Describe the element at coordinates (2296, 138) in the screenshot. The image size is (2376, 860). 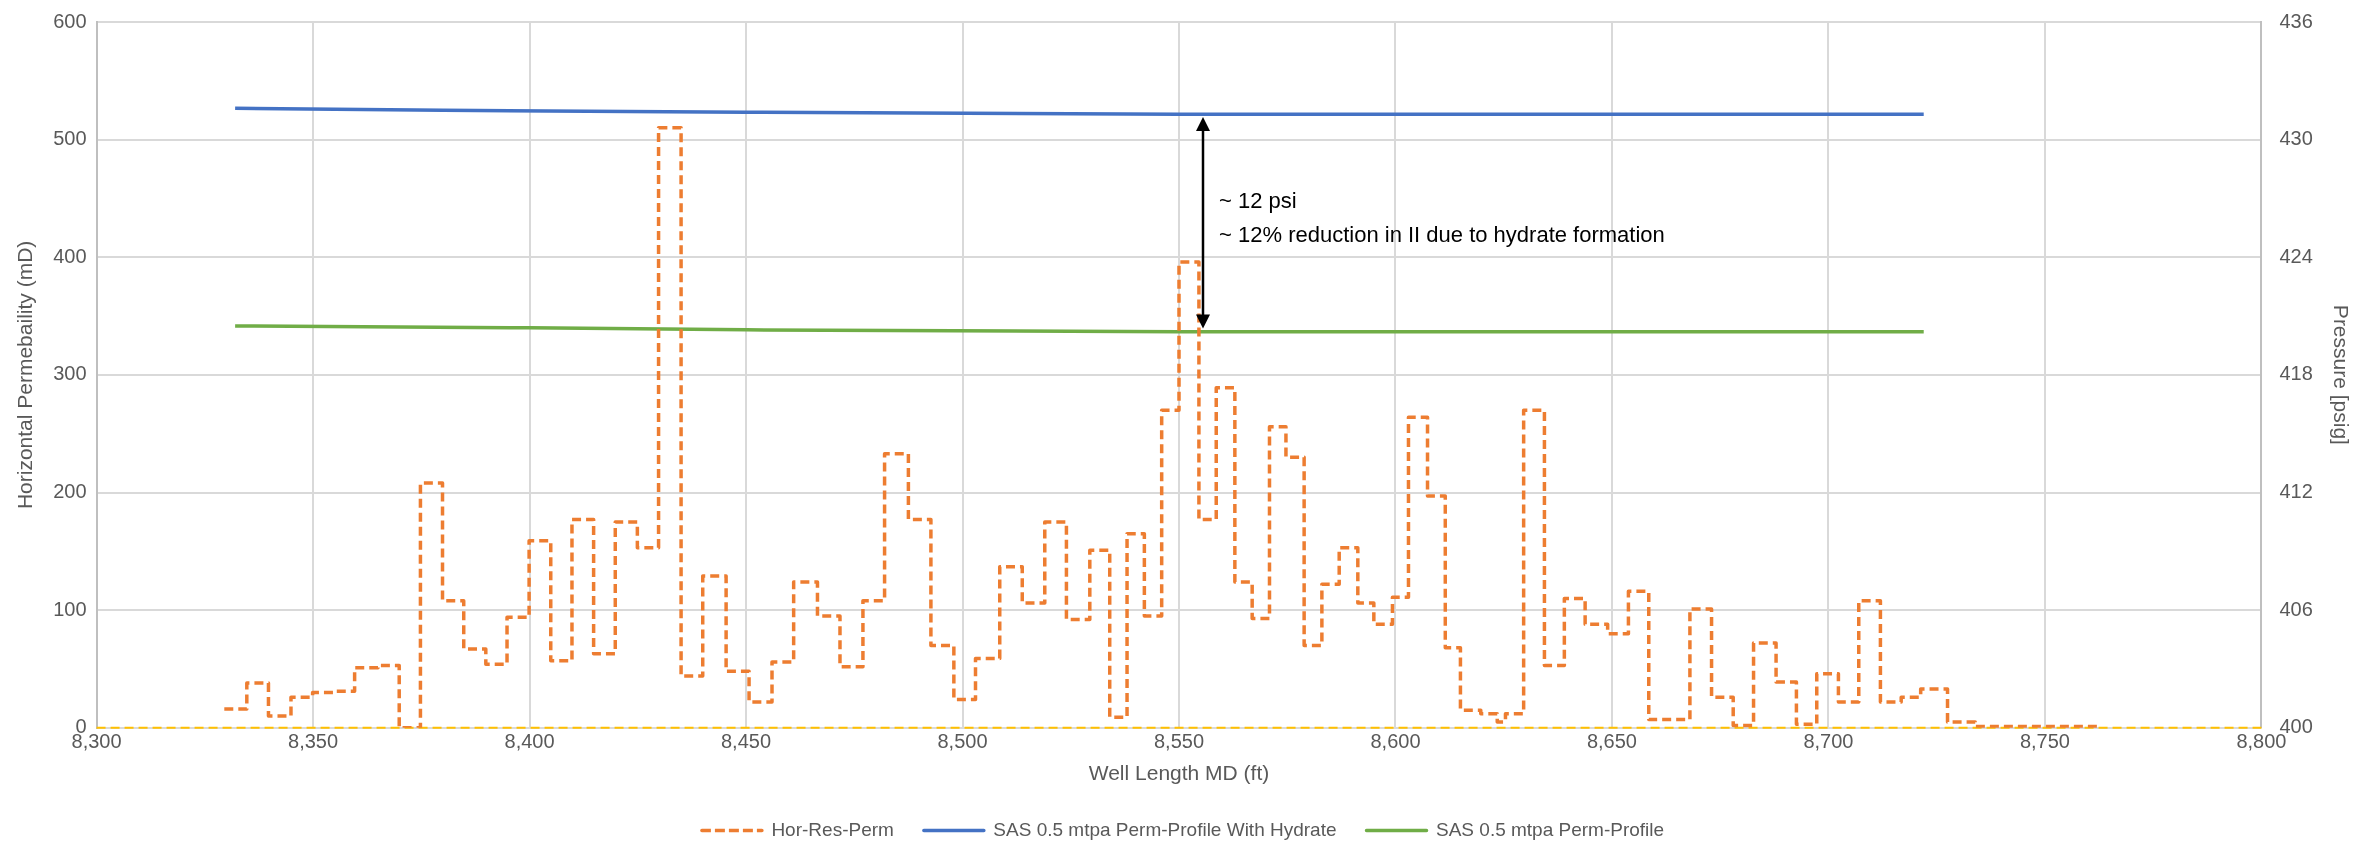
I see `y2-tick-label: 430` at that location.